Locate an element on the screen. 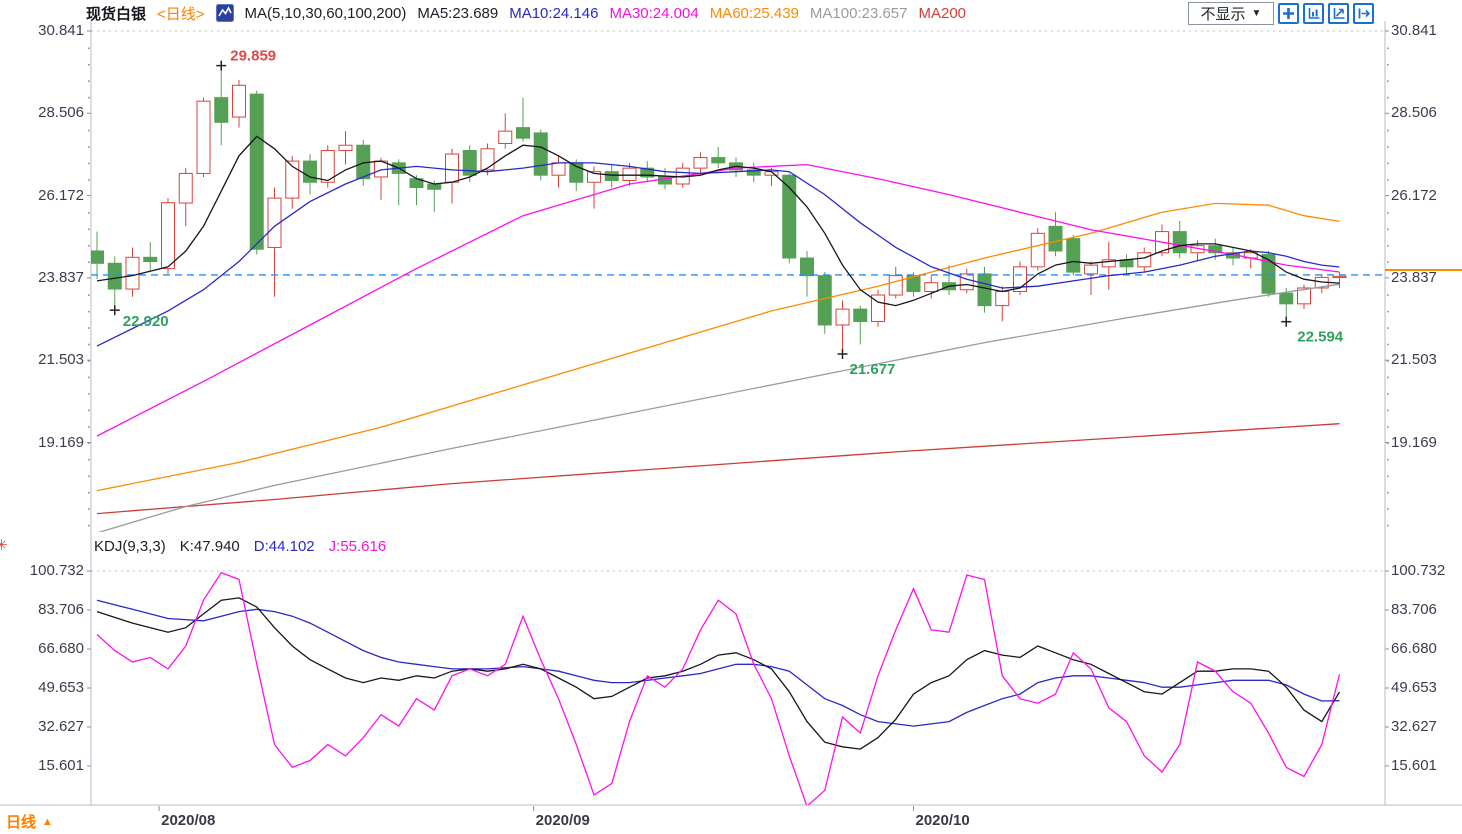 This screenshot has width=1462, height=834. kdj-axis-label-left: 32.627 is located at coordinates (61, 726).